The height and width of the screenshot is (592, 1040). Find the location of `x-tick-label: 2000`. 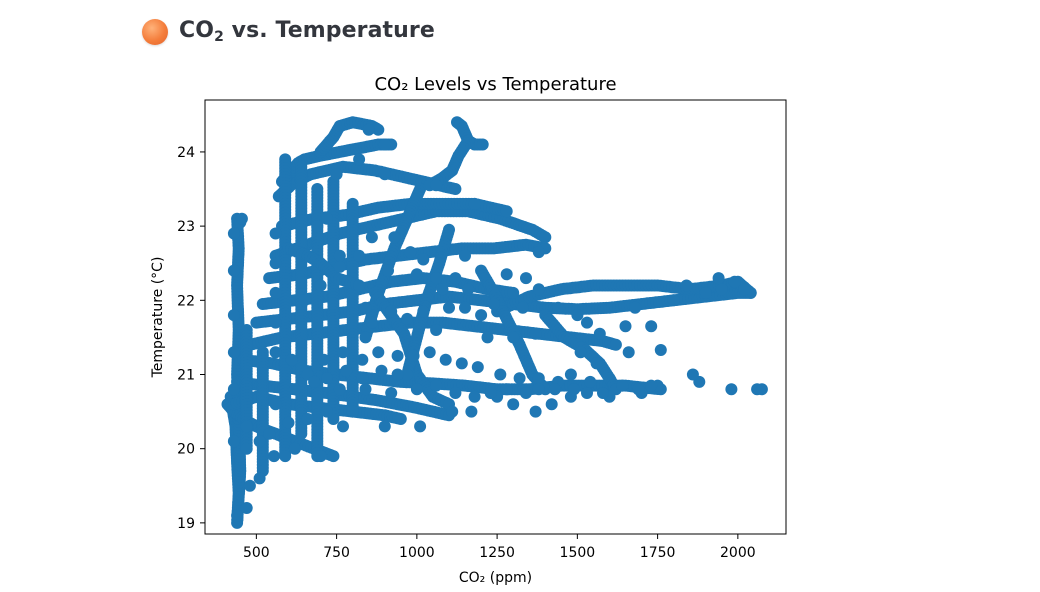

x-tick-label: 2000 is located at coordinates (738, 553).